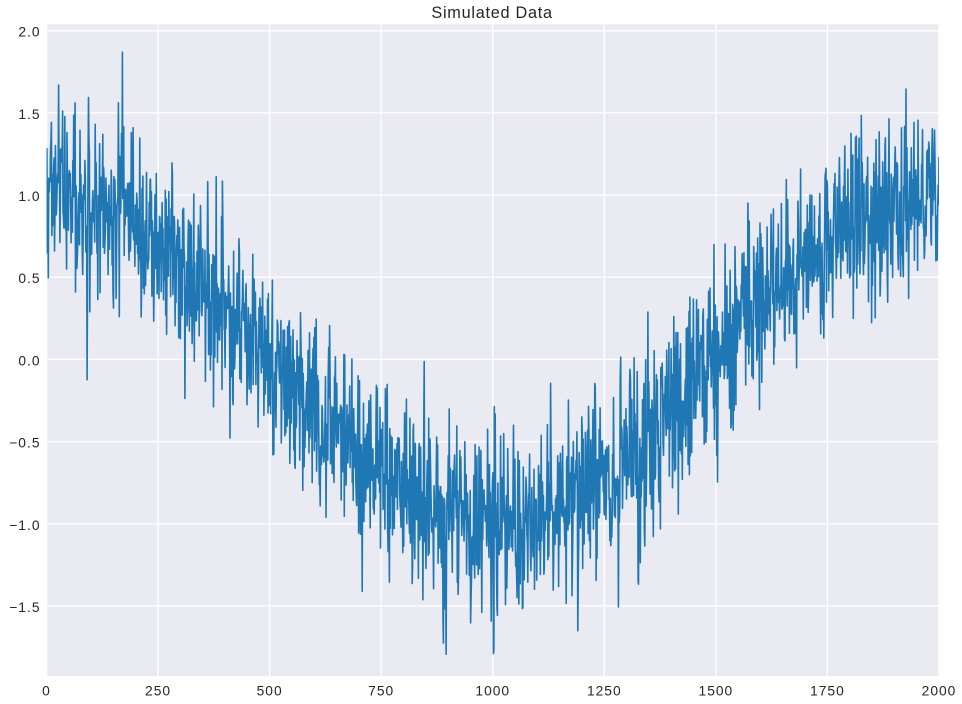 The width and height of the screenshot is (962, 704). What do you see at coordinates (29, 114) in the screenshot?
I see `svg-text: 1.5` at bounding box center [29, 114].